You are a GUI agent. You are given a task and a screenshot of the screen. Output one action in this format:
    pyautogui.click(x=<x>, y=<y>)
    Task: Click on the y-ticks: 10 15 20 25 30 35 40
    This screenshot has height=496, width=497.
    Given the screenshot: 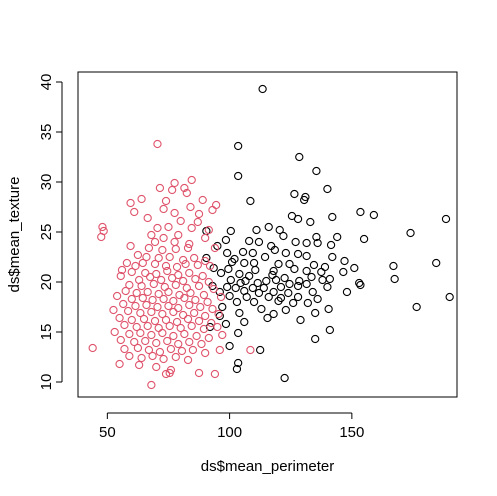 What is the action you would take?
    pyautogui.click(x=50, y=232)
    